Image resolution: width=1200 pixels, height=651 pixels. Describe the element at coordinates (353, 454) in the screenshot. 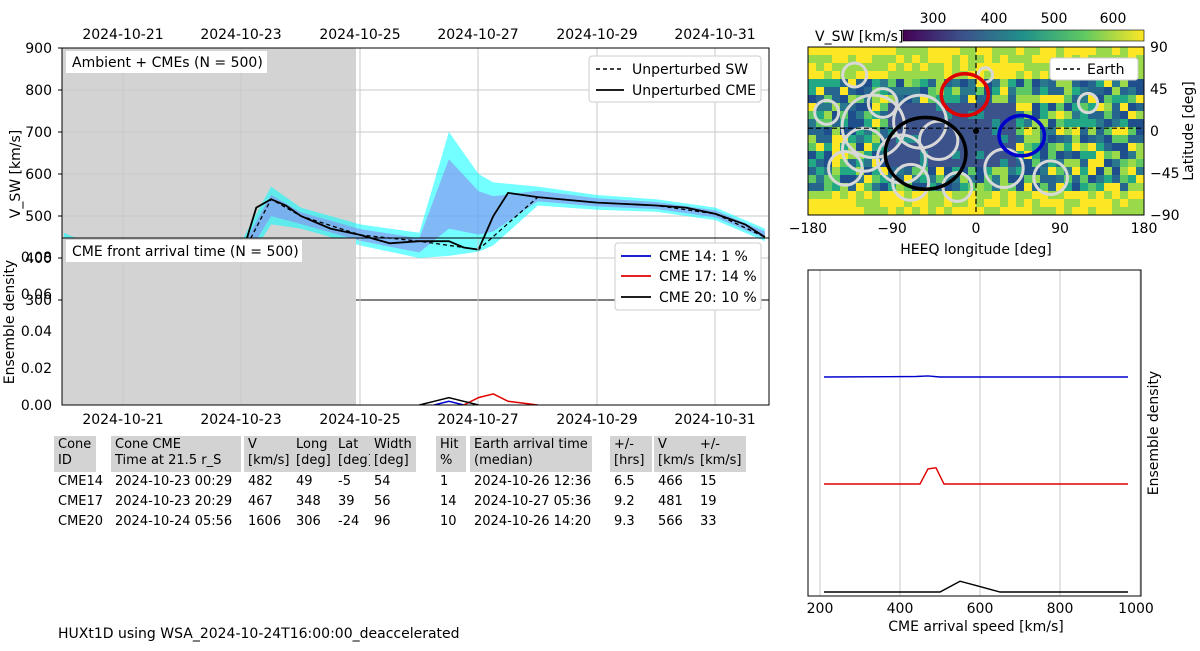

I see `th-lat: Lat [deg]` at that location.